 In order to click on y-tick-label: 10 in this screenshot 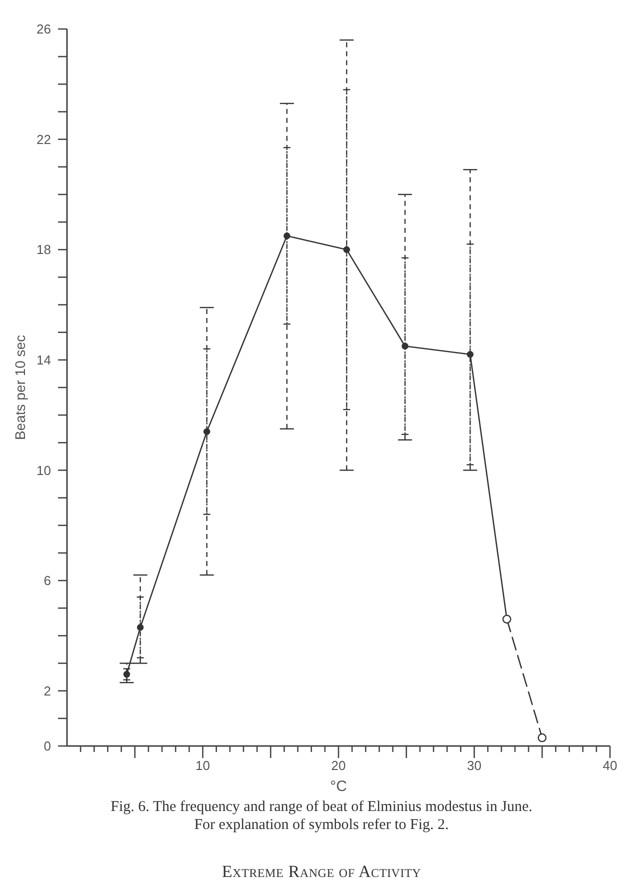, I will do `click(43, 470)`.